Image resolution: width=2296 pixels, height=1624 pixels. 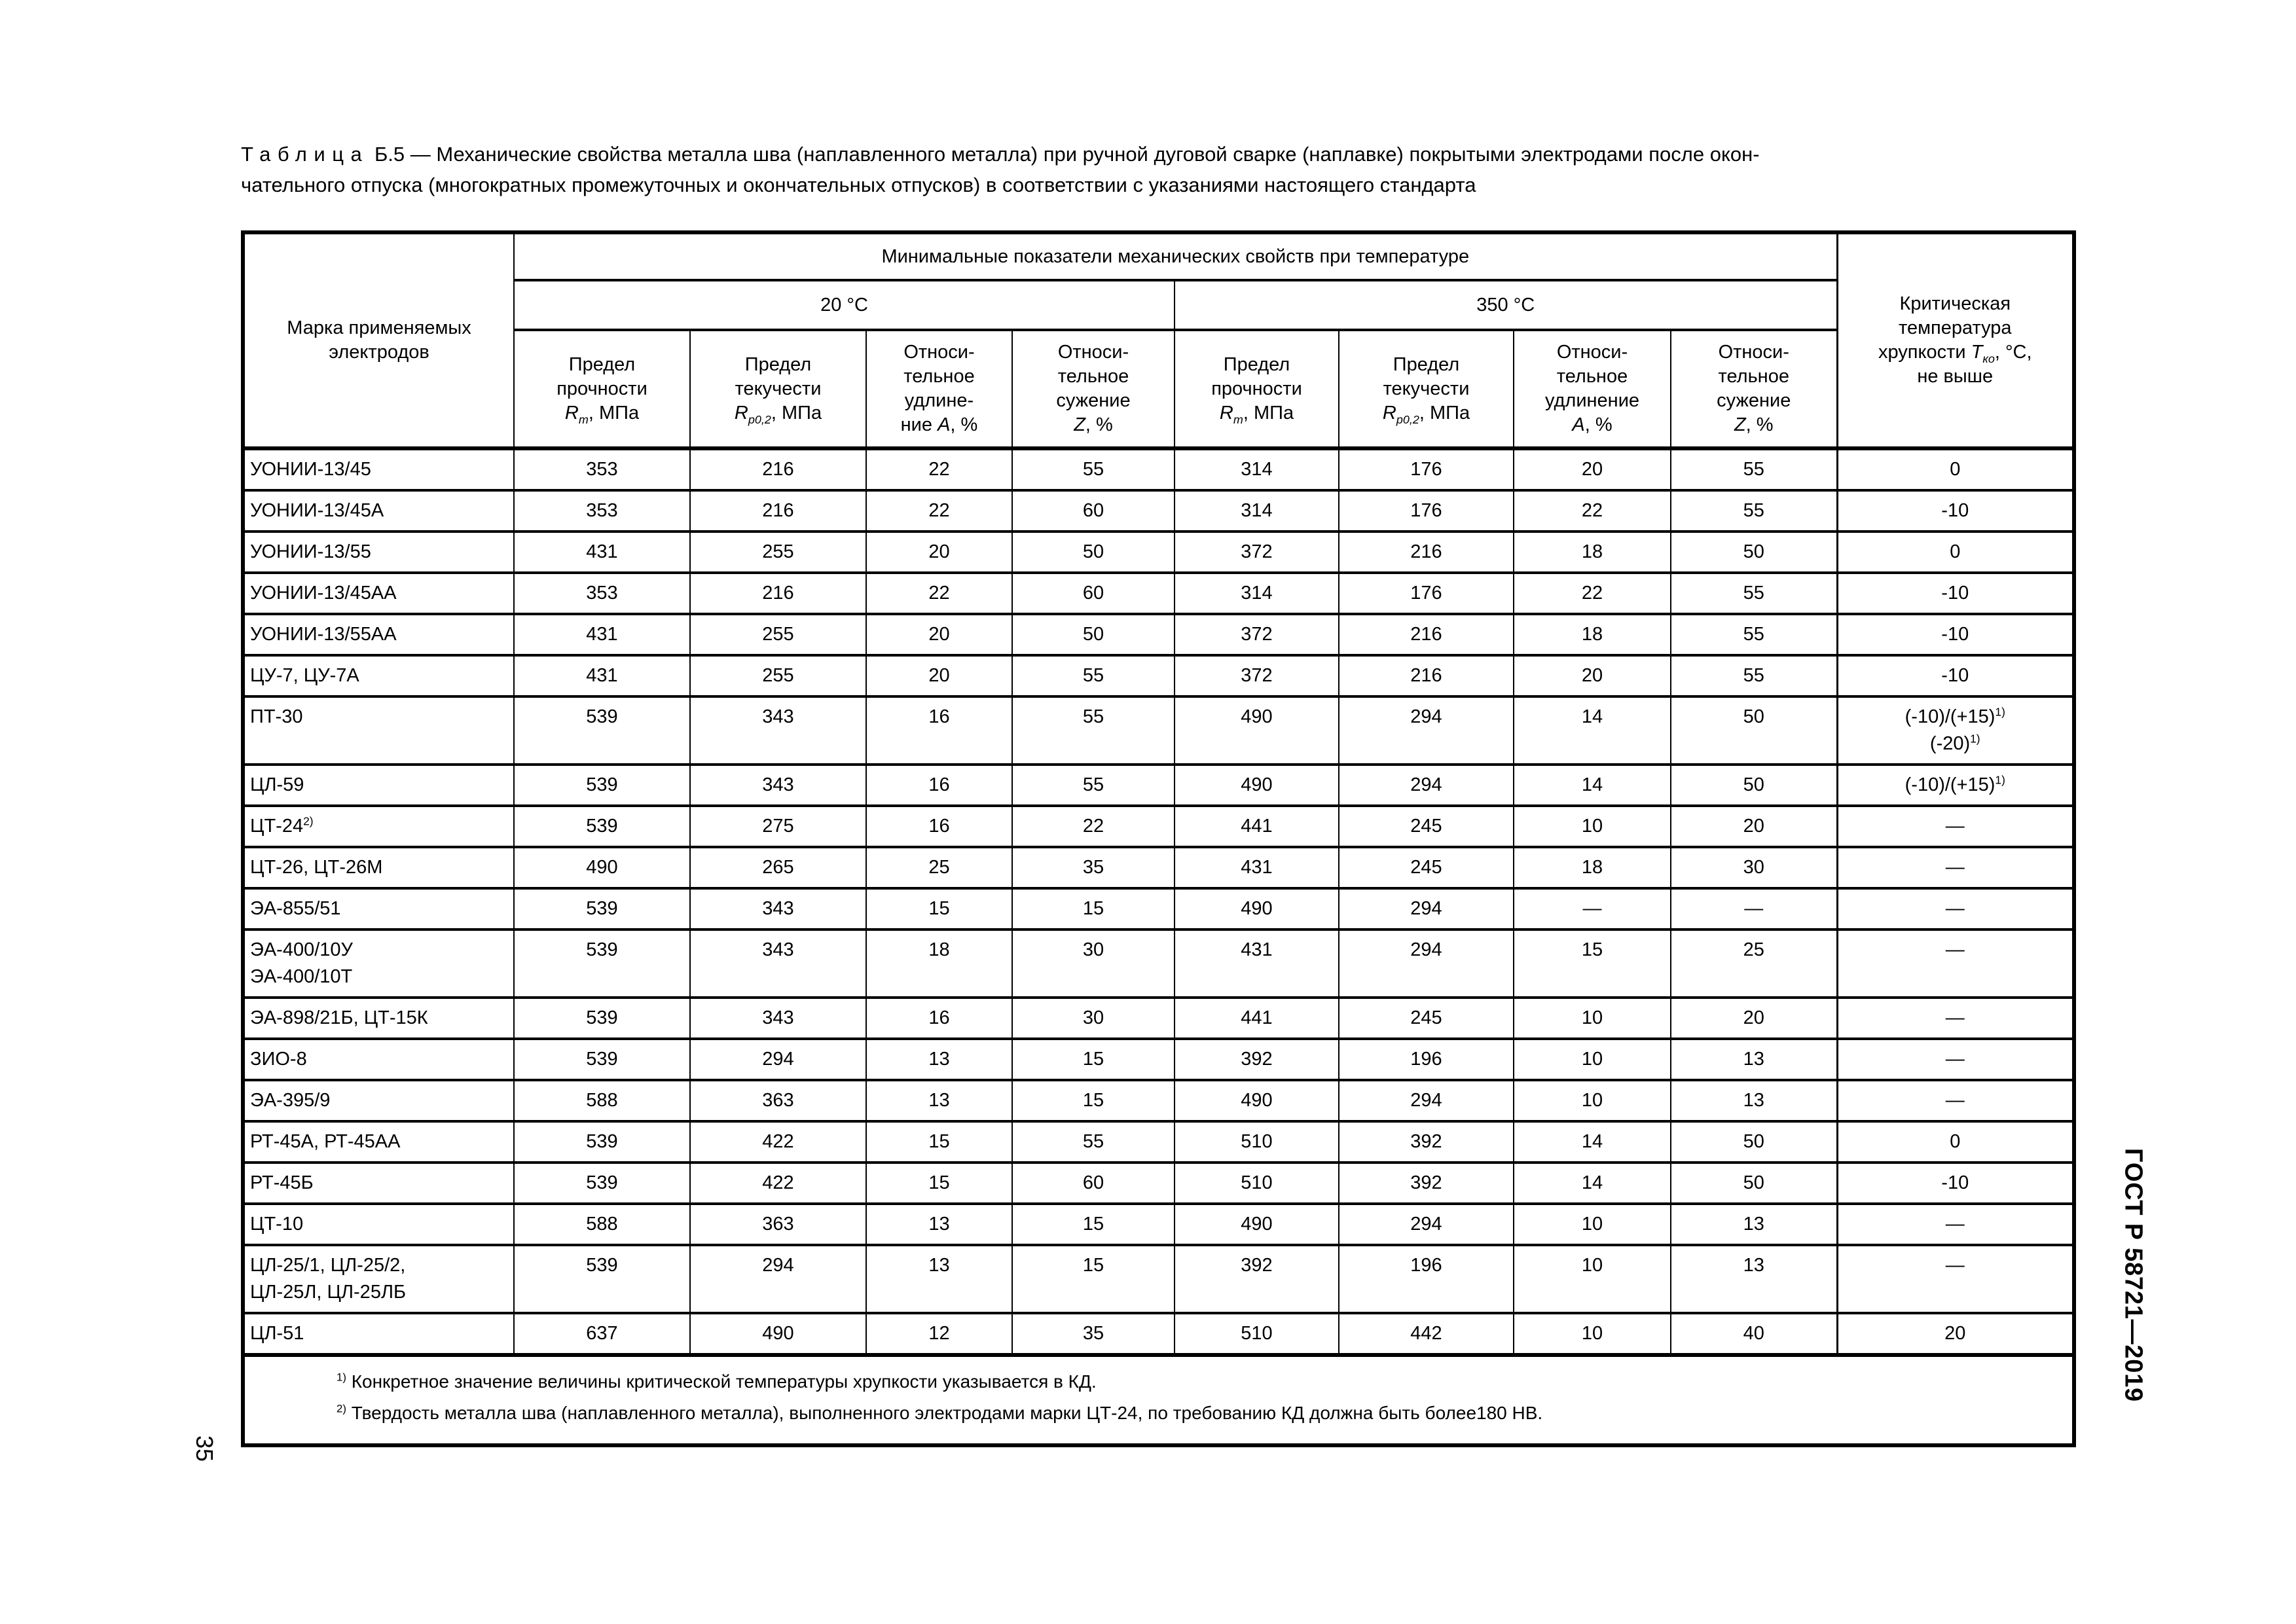 What do you see at coordinates (602, 469) in the screenshot?
I see `value-cell: 353` at bounding box center [602, 469].